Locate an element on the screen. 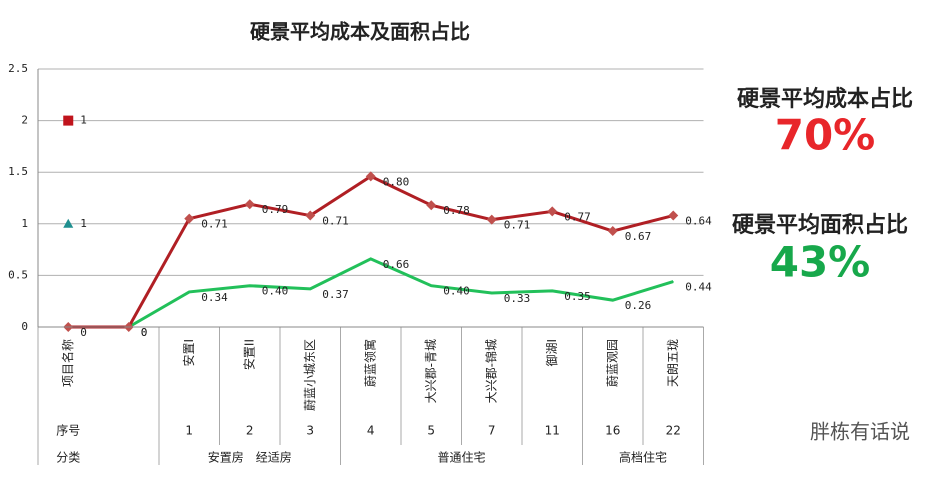  data-label: 0.26 is located at coordinates (638, 305).